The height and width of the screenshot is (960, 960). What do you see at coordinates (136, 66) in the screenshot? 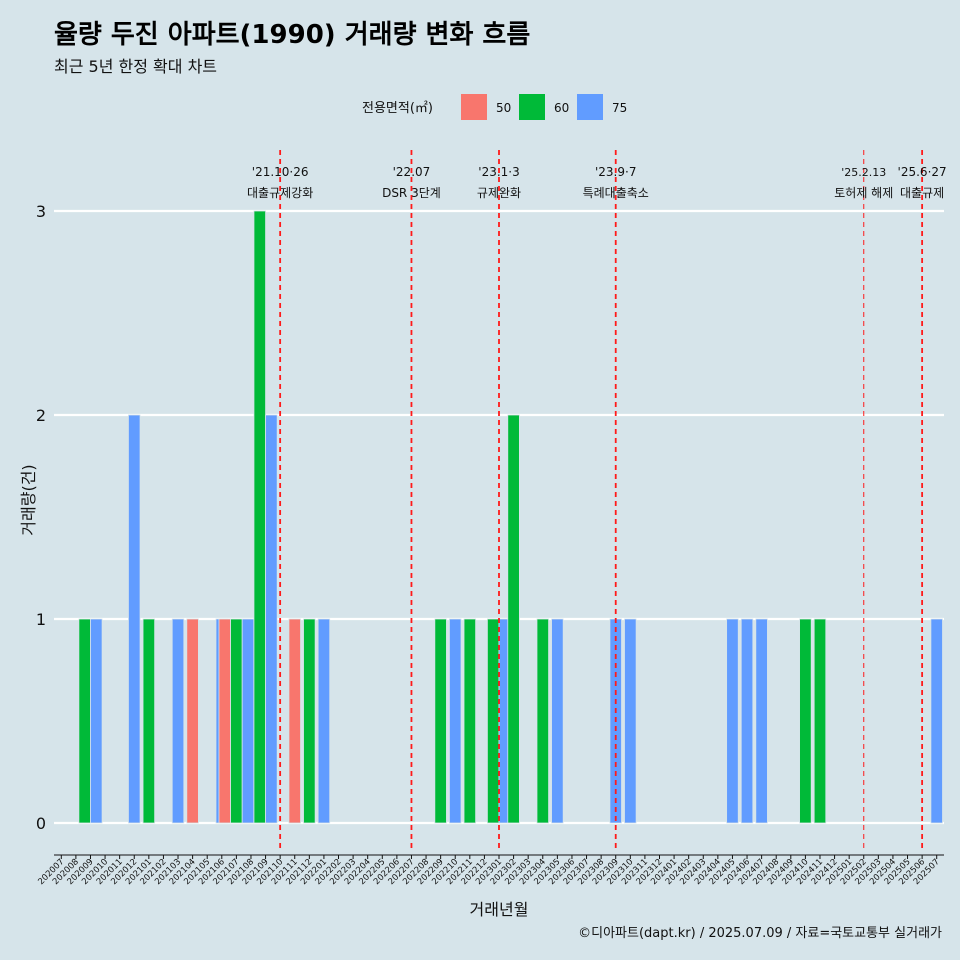
I see `chart-subtitle: 최근 5년 한정 확대 차트` at bounding box center [136, 66].